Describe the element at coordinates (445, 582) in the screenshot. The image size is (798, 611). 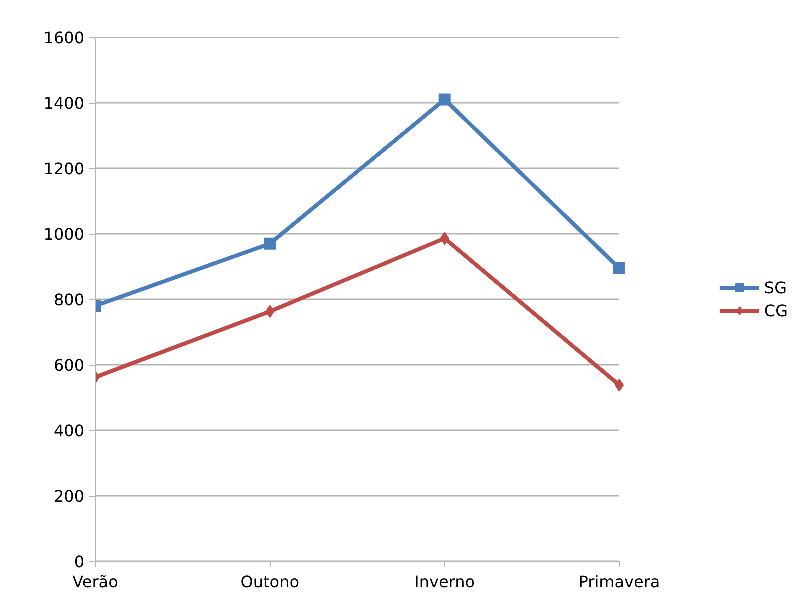
I see `x-tick-label: Inverno` at that location.